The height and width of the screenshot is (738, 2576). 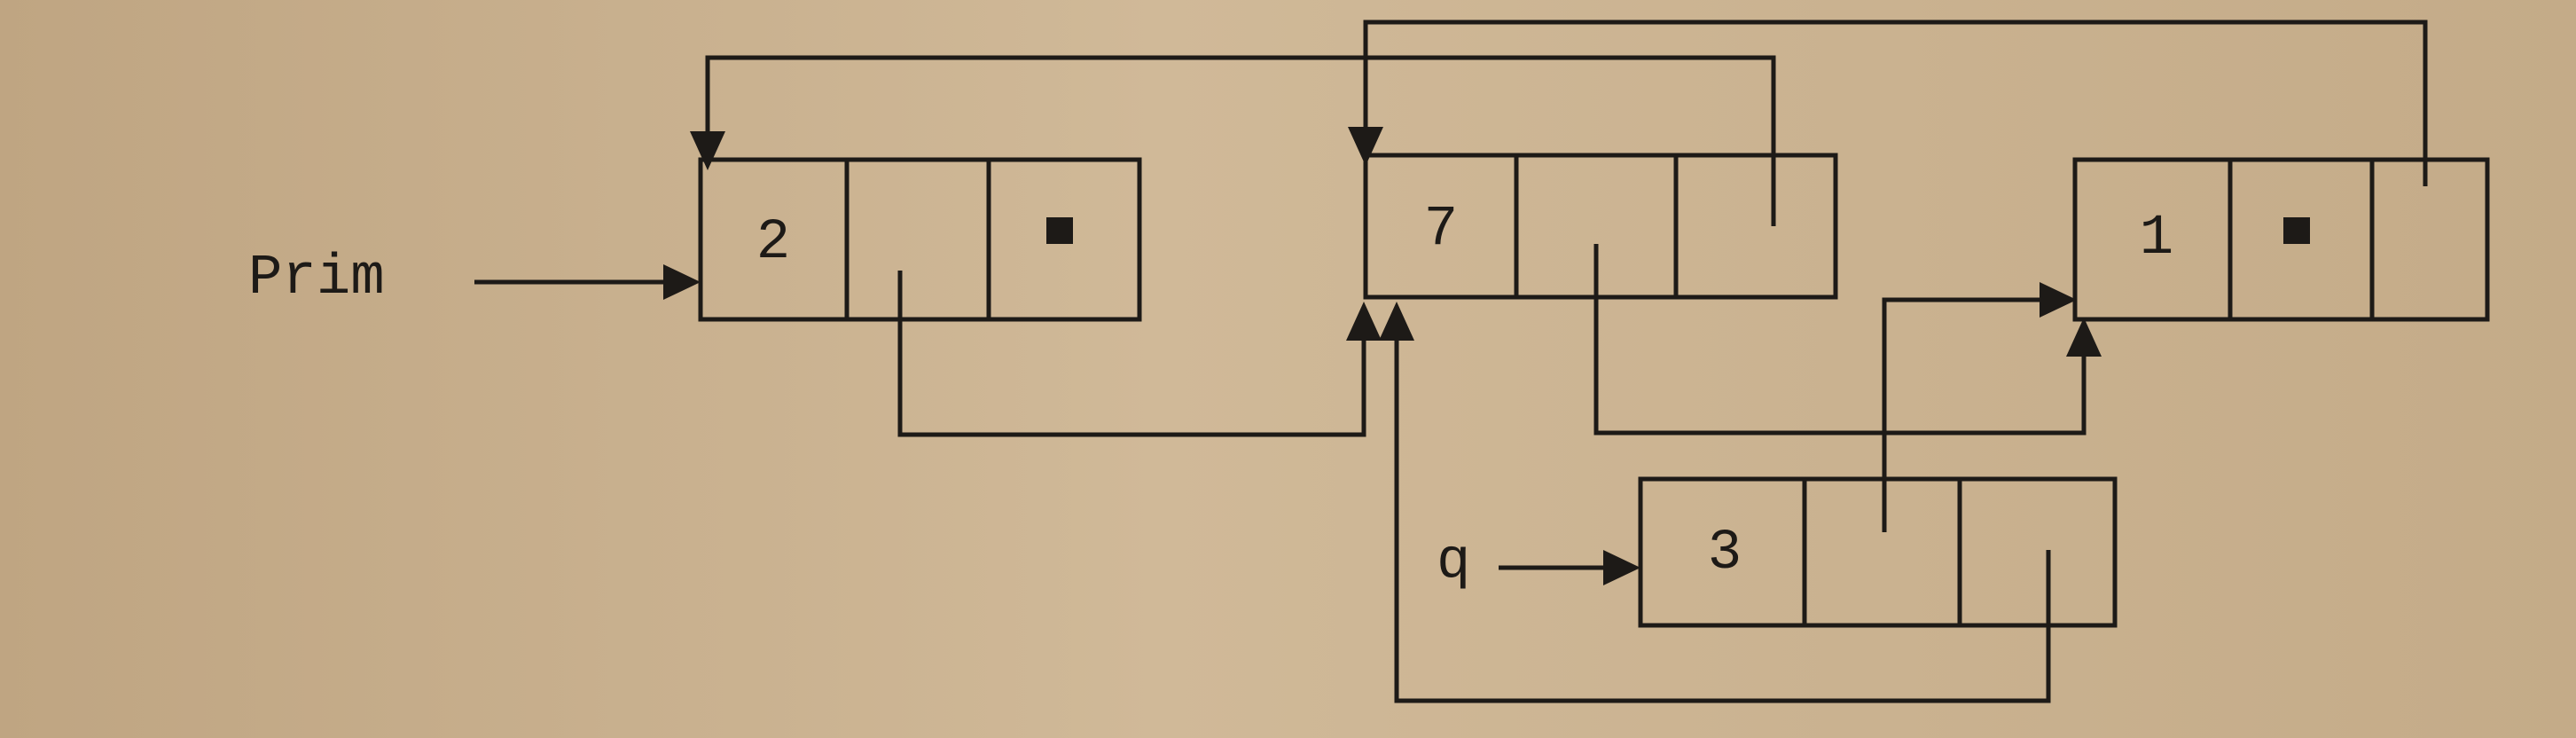 What do you see at coordinates (1059, 230) in the screenshot?
I see `node-2-null-marker` at bounding box center [1059, 230].